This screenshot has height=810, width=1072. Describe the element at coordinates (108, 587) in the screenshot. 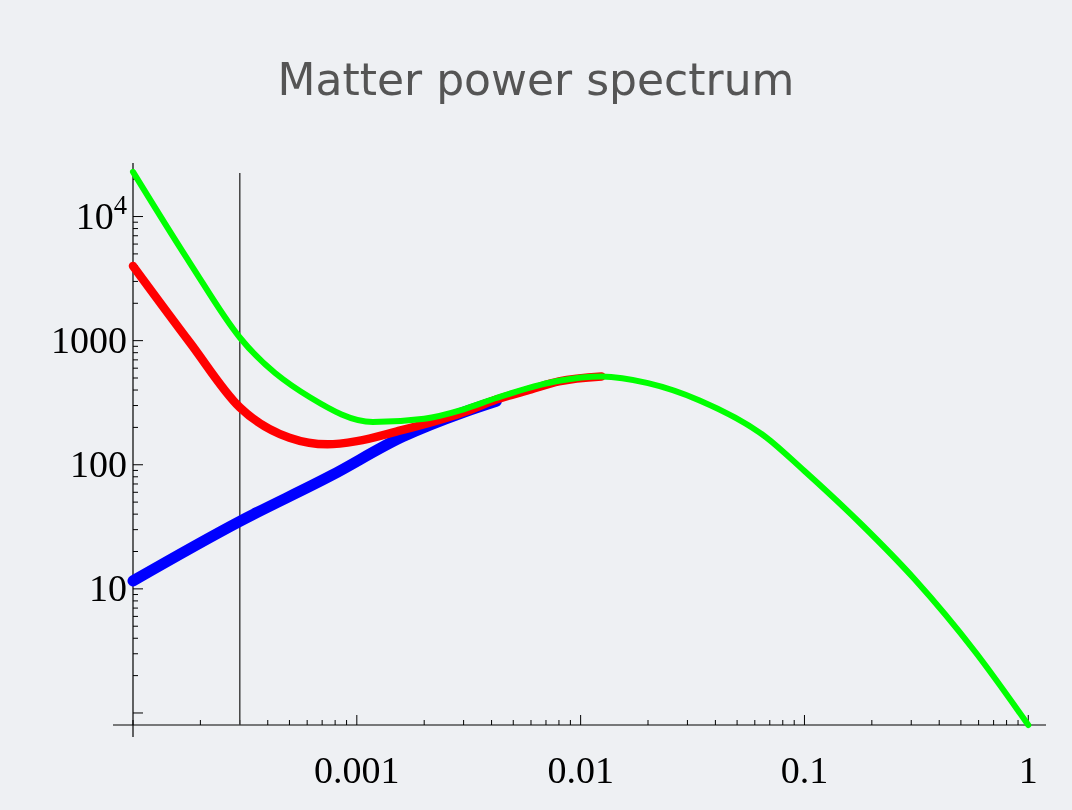

I see `y-tick-label: 10` at that location.